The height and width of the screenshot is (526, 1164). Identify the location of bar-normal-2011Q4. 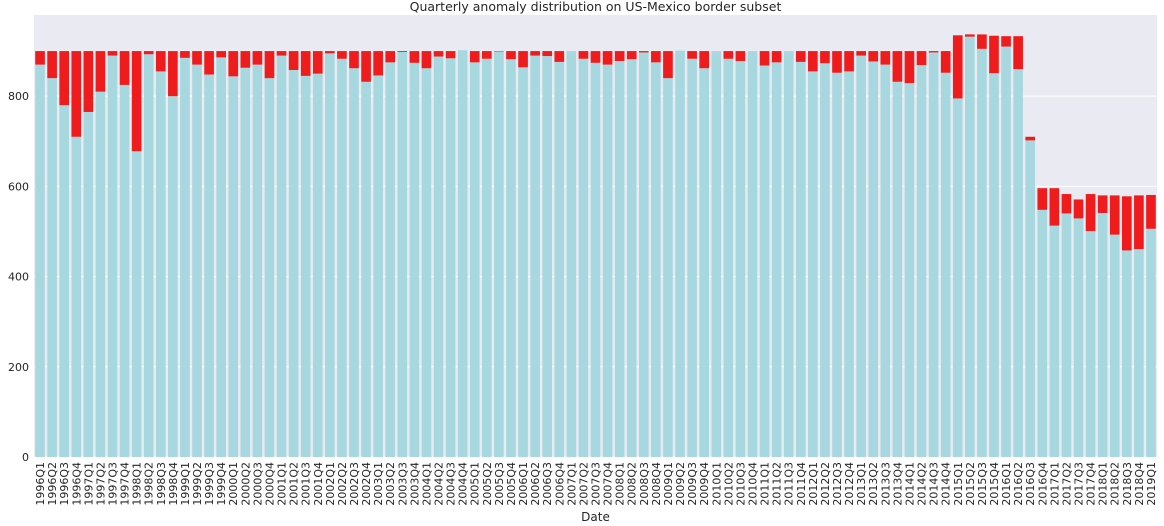
(800, 259).